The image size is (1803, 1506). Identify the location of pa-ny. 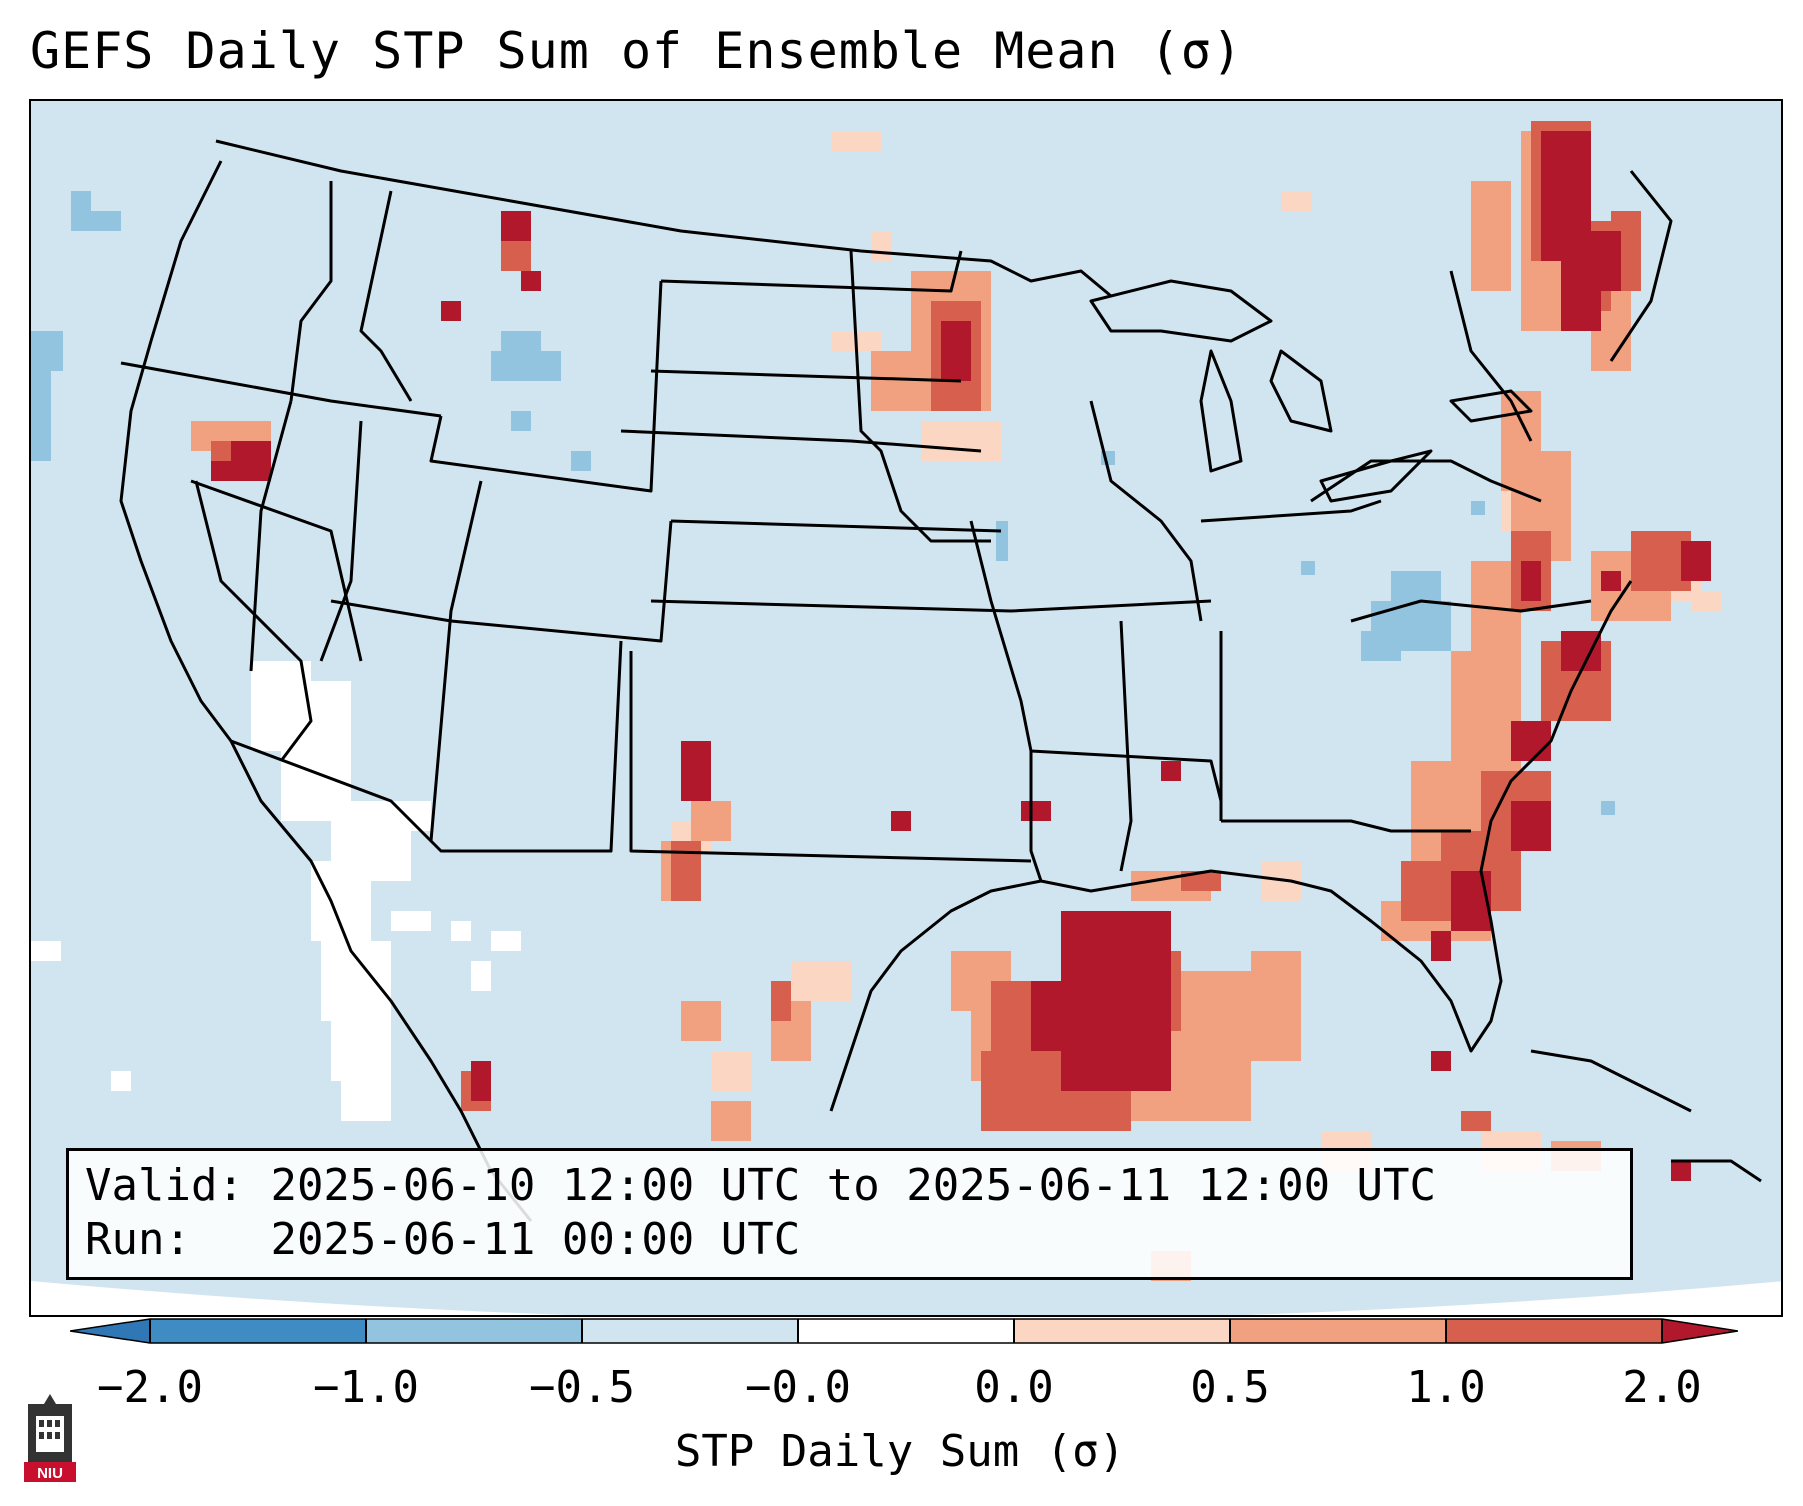
(1426, 481).